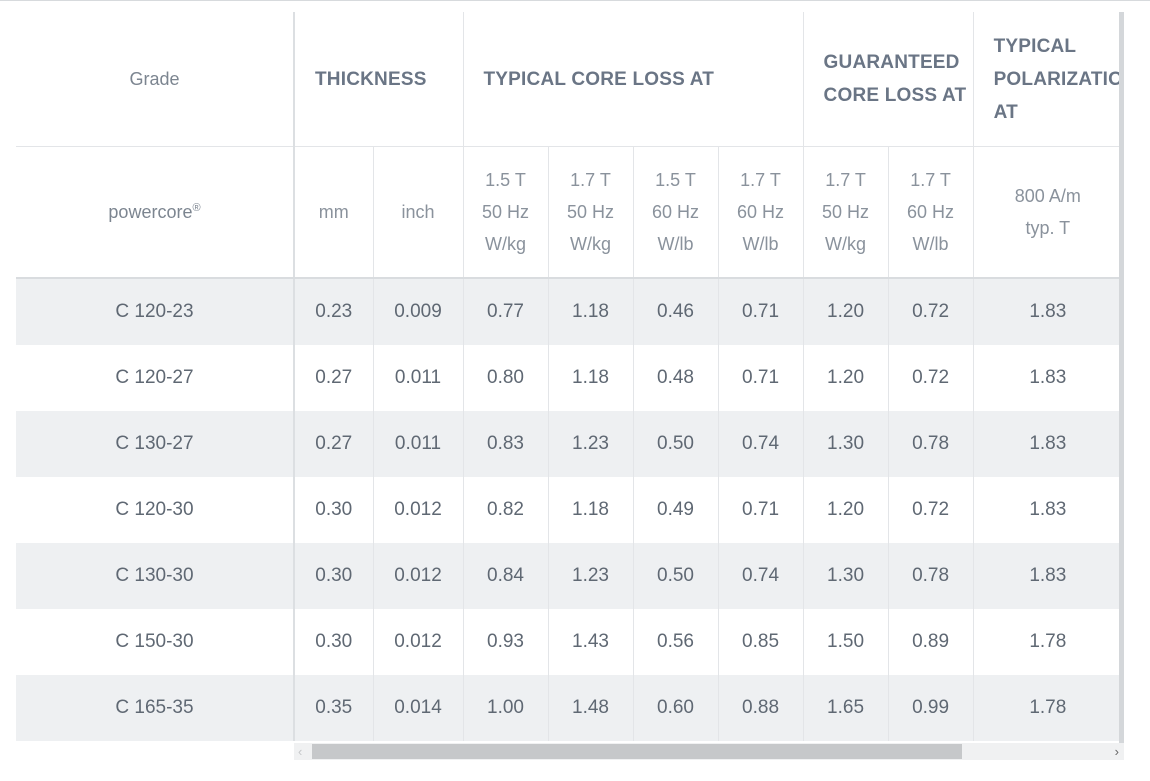 The image size is (1150, 781). What do you see at coordinates (506, 708) in the screenshot?
I see `loss-1-5t-50hz-cell: 1.00` at bounding box center [506, 708].